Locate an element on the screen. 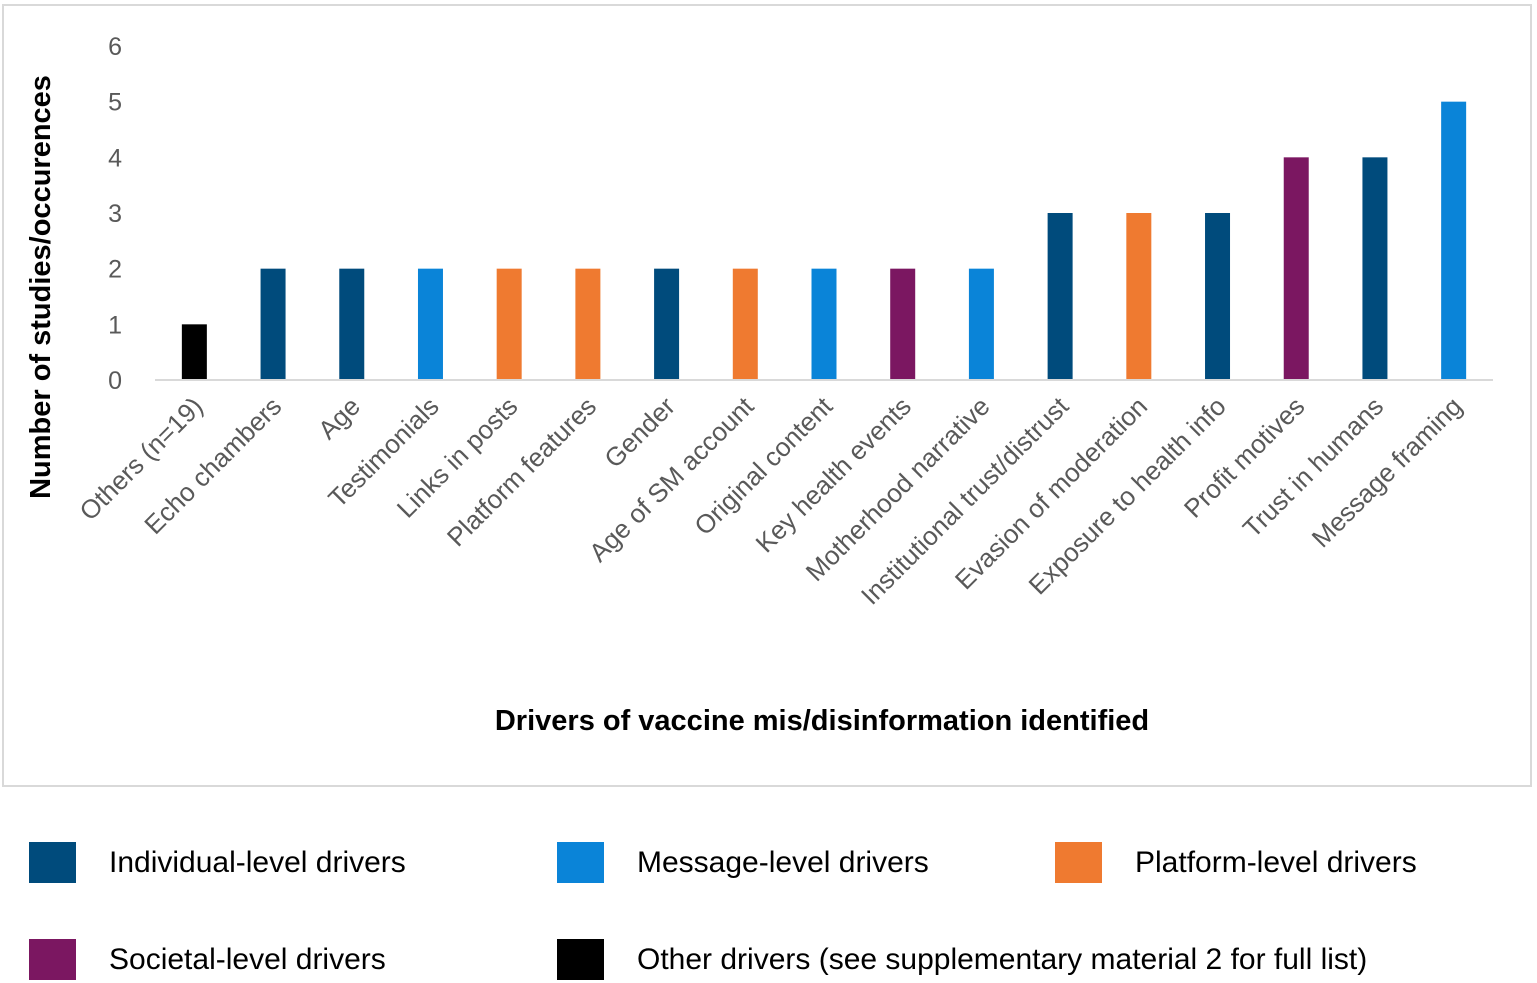 The image size is (1537, 983). y-tick-label: 6 is located at coordinates (115, 47).